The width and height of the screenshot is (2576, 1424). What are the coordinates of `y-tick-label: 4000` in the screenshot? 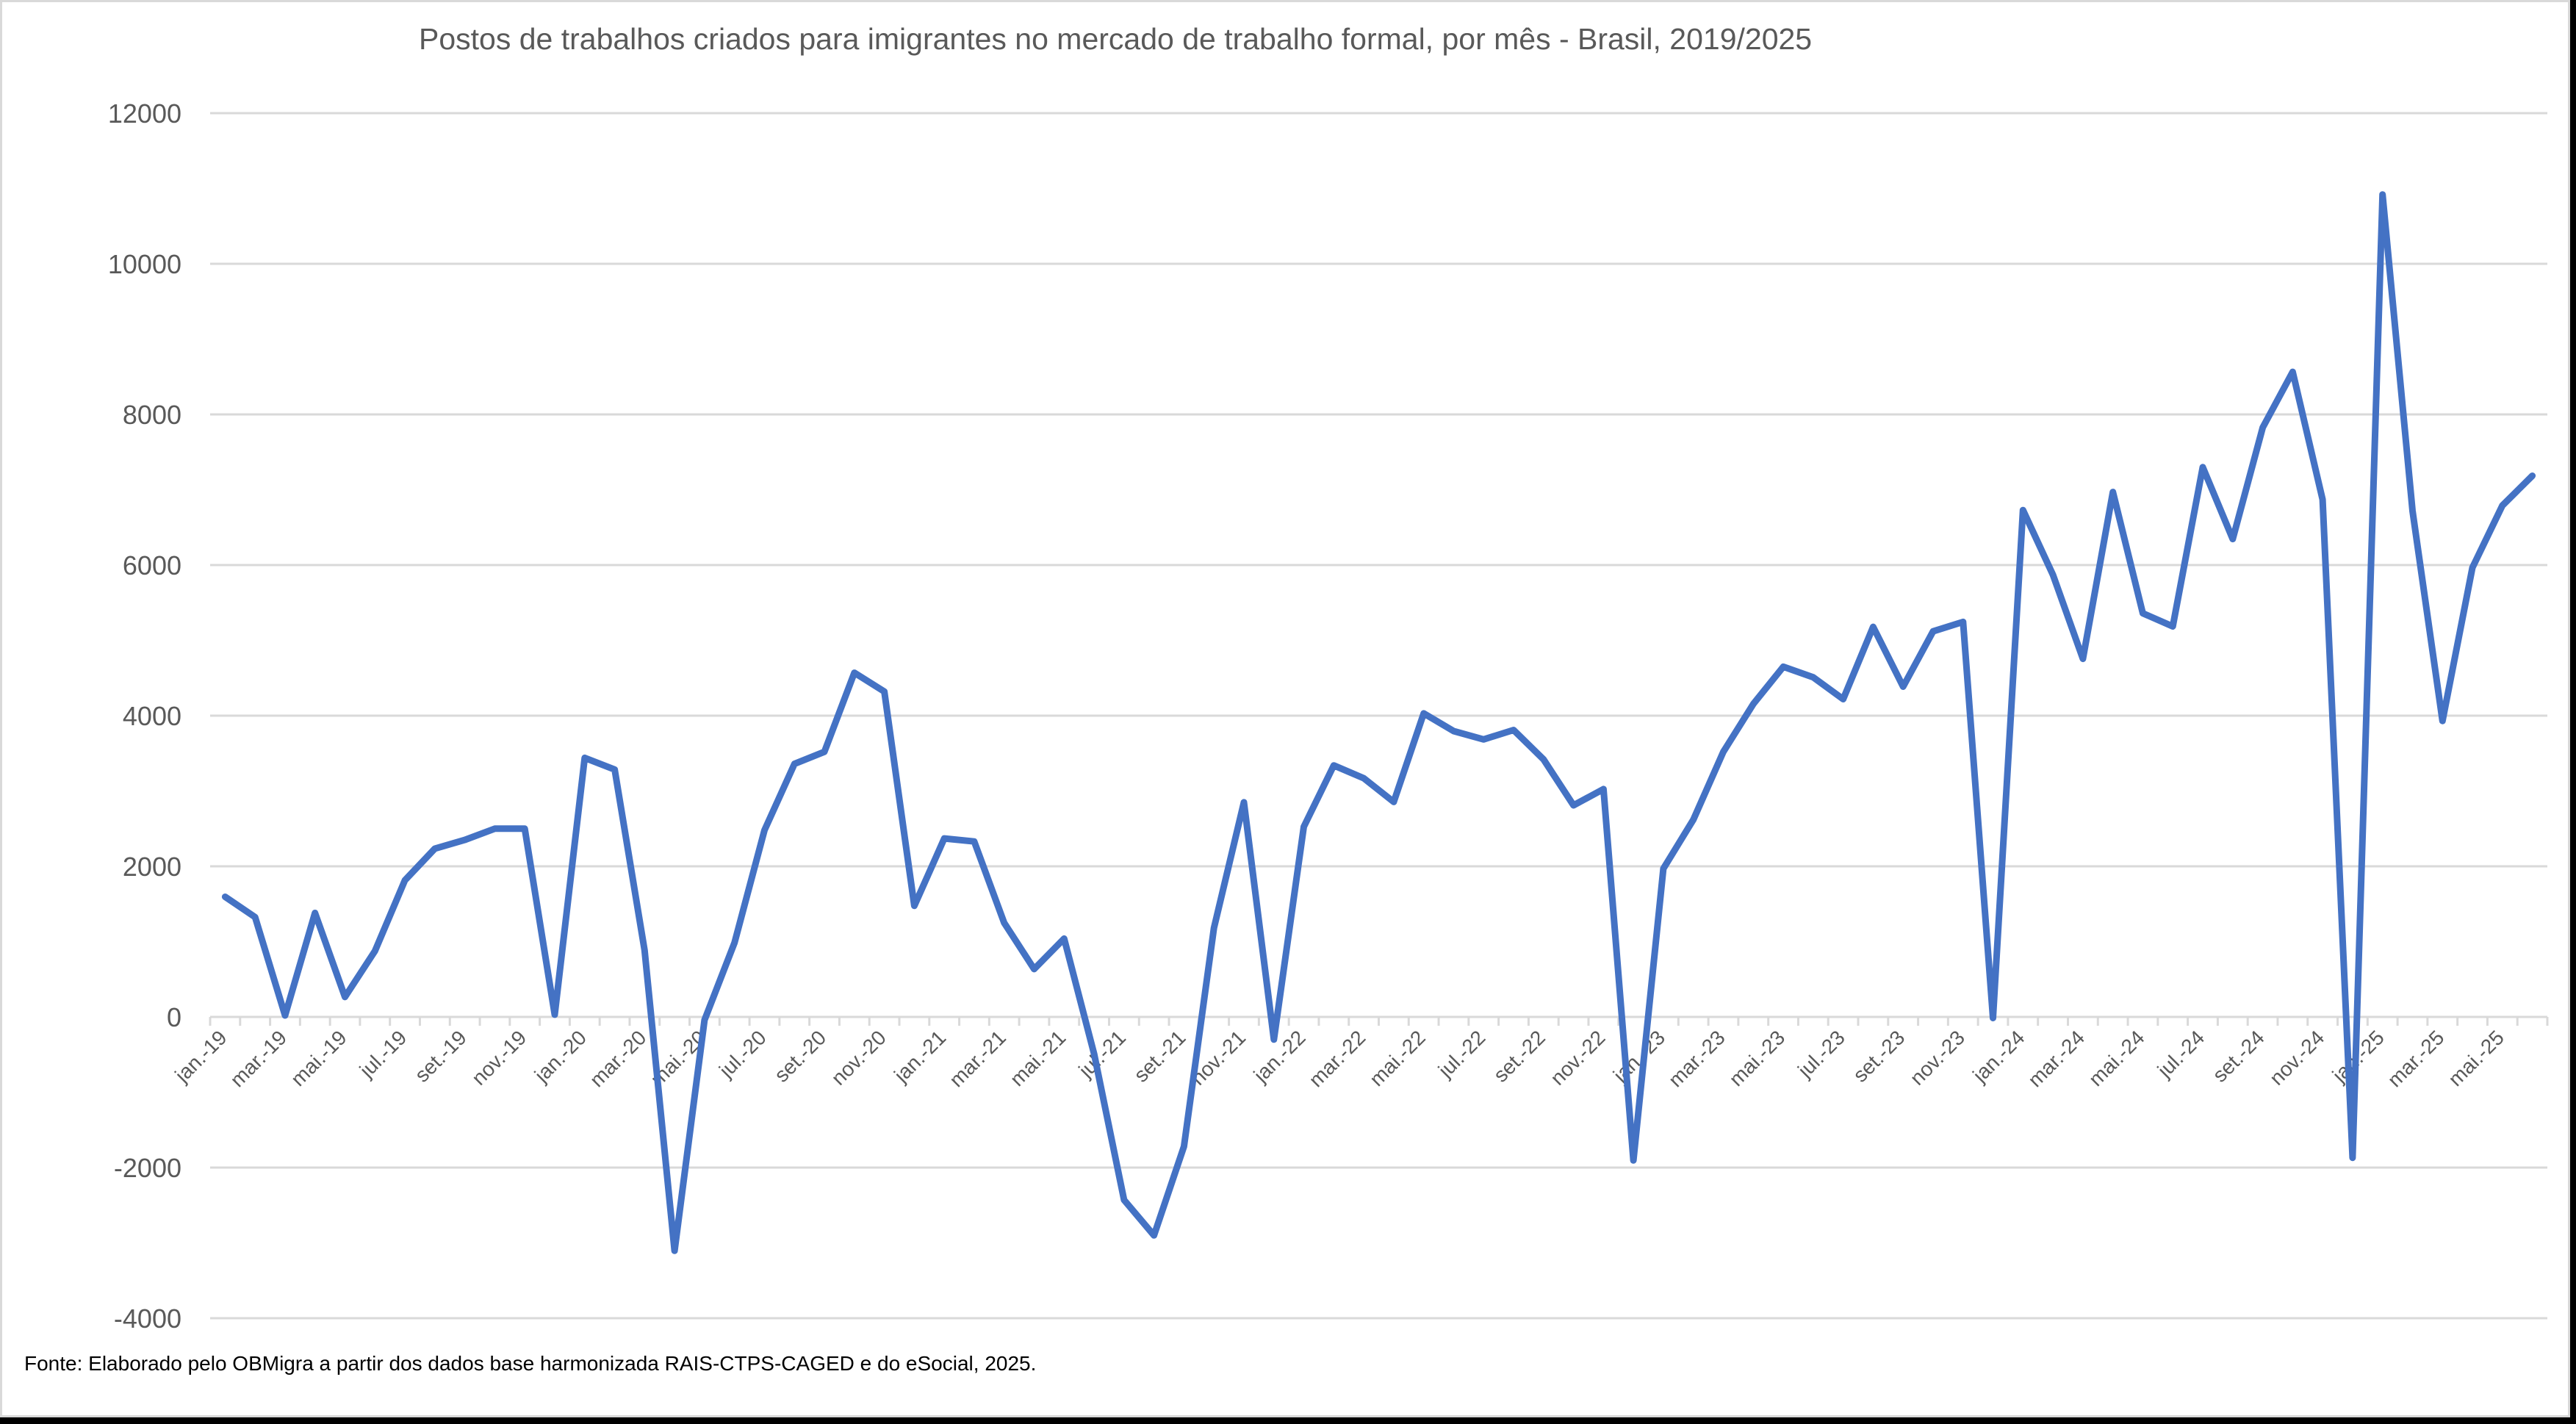 It's located at (152, 716).